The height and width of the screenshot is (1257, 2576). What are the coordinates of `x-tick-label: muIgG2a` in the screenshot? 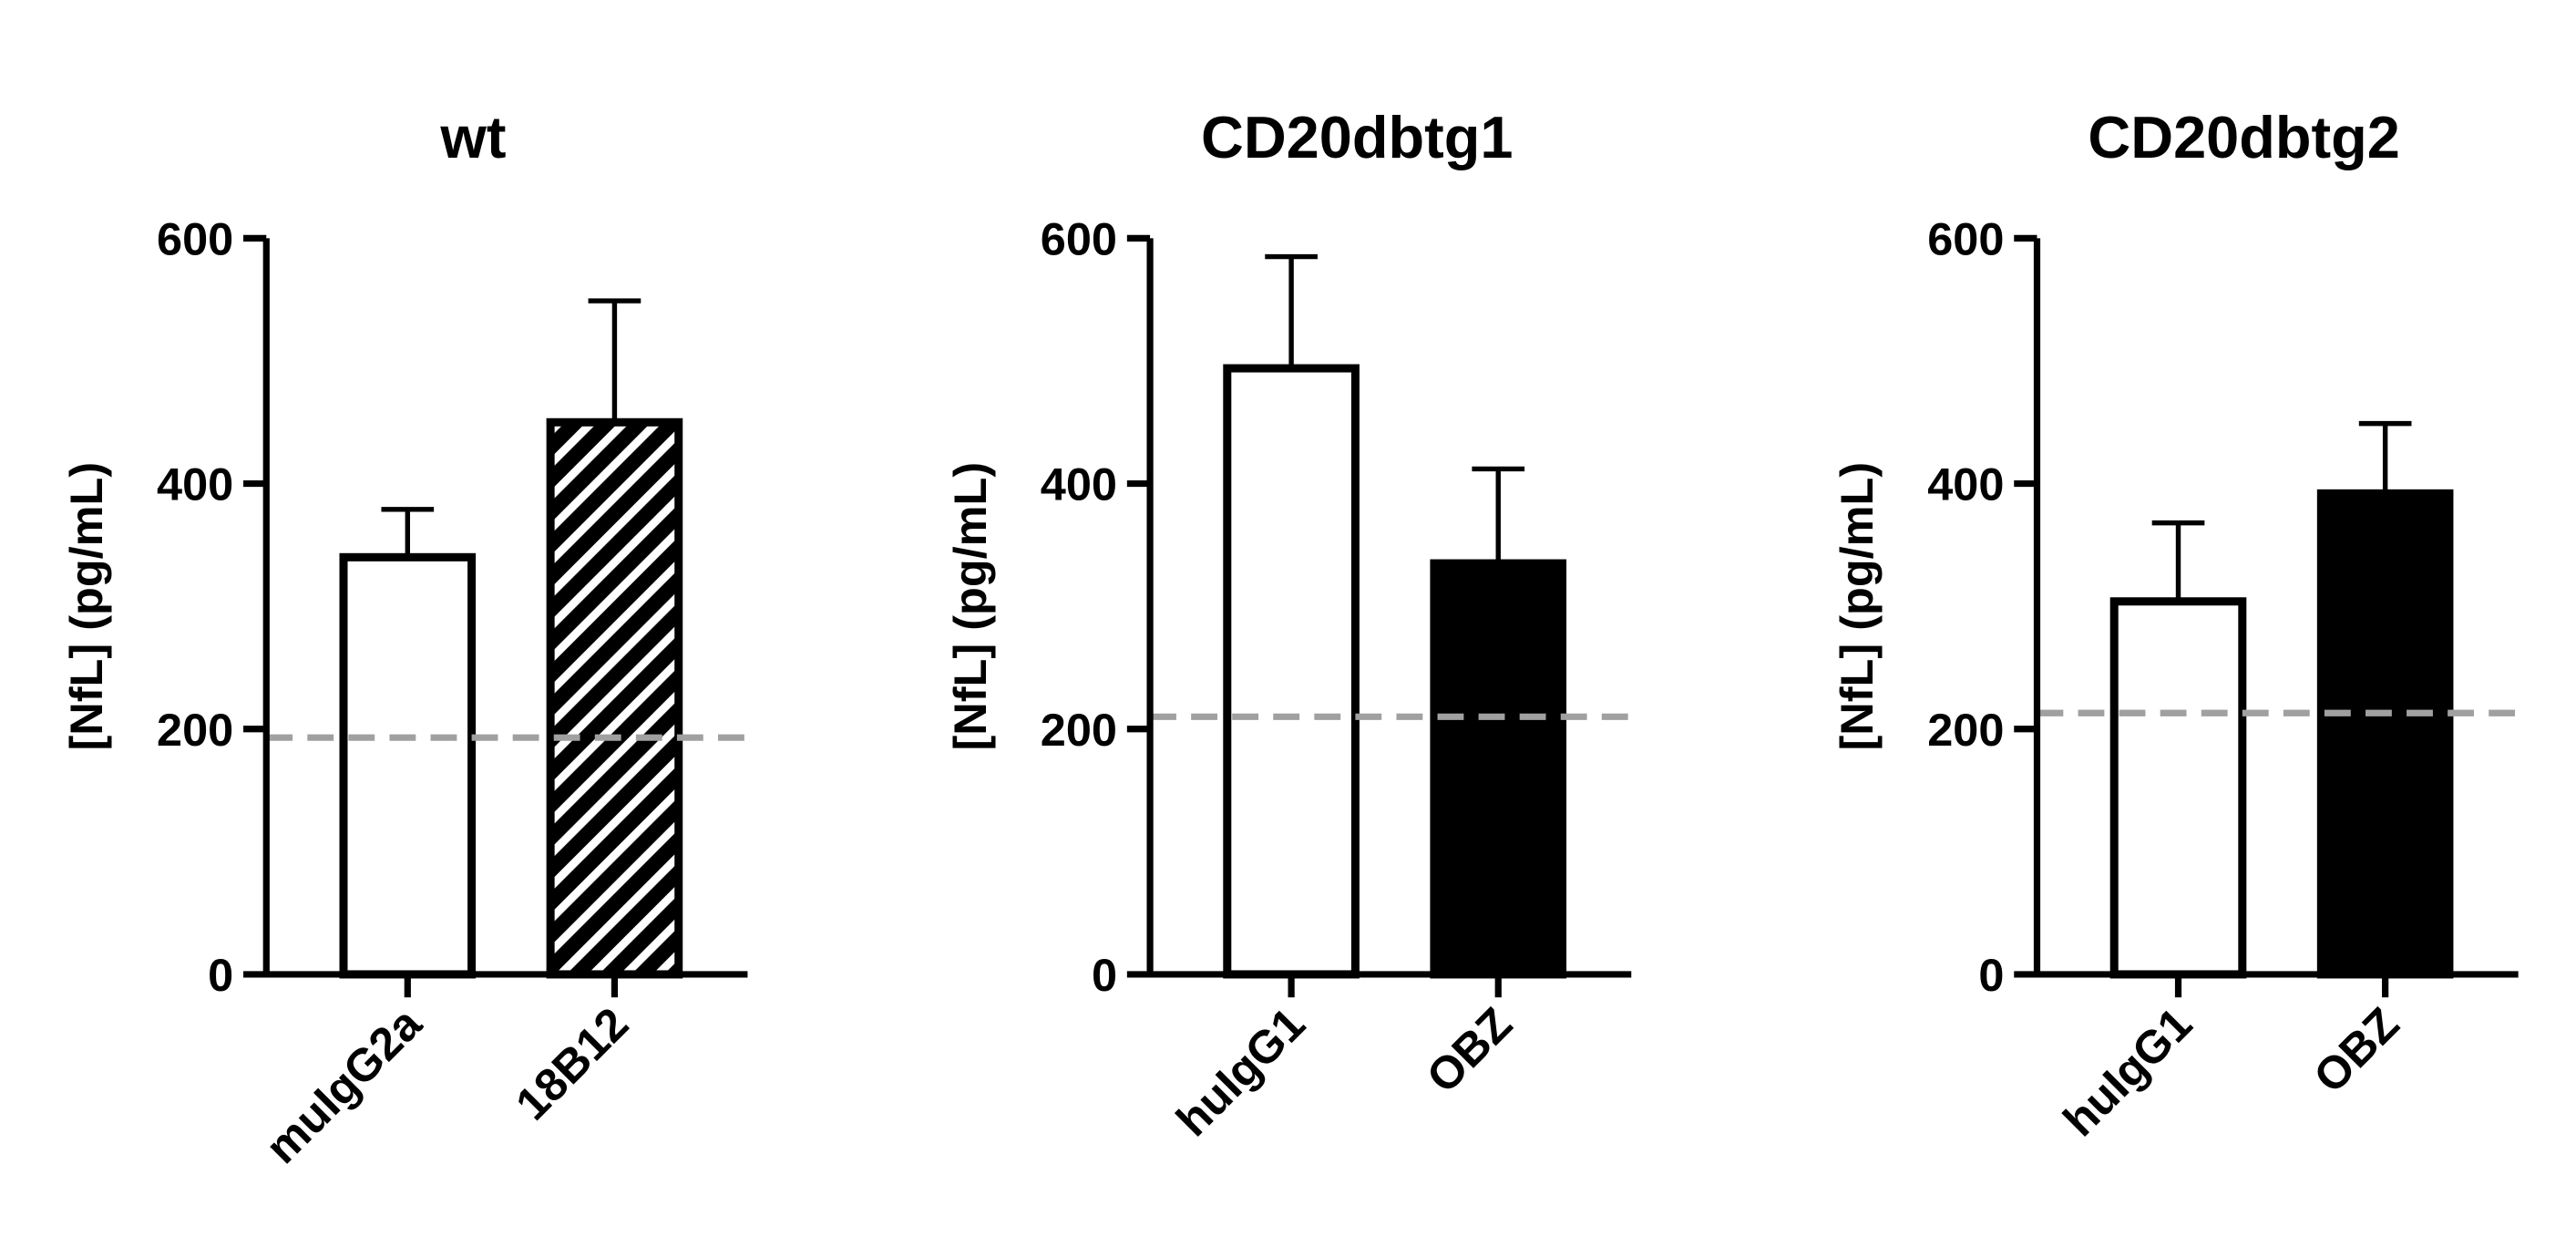 It's located at (344, 1084).